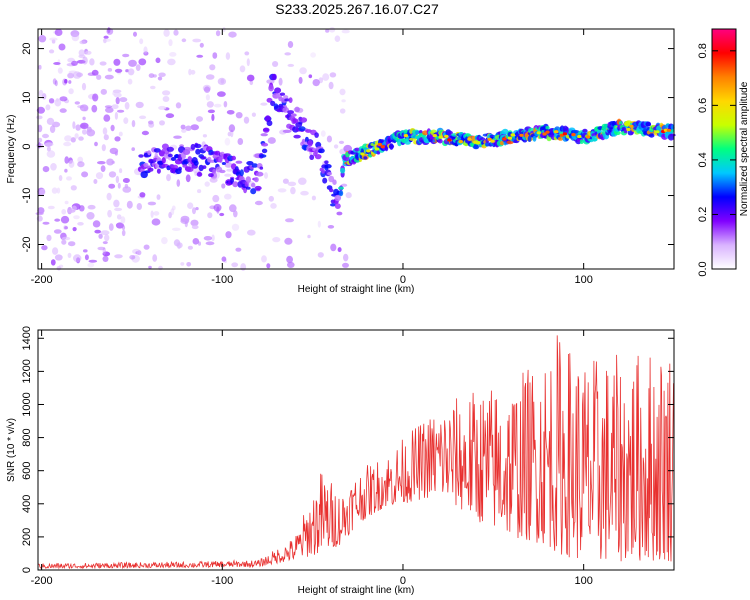 This screenshot has width=750, height=600. I want to click on snr-y-tick-label: 1200, so click(27, 371).